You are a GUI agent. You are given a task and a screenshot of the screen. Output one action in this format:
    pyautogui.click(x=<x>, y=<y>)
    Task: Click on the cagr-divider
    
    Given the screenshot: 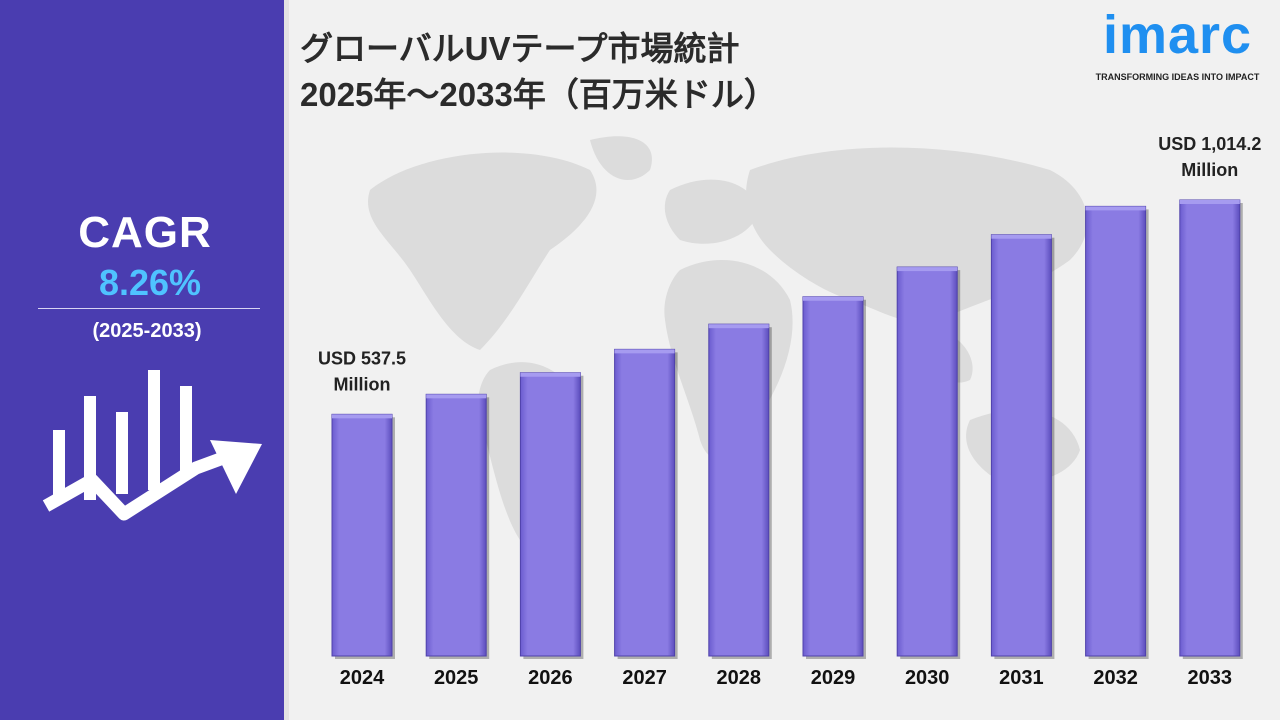 What is the action you would take?
    pyautogui.click(x=149, y=308)
    